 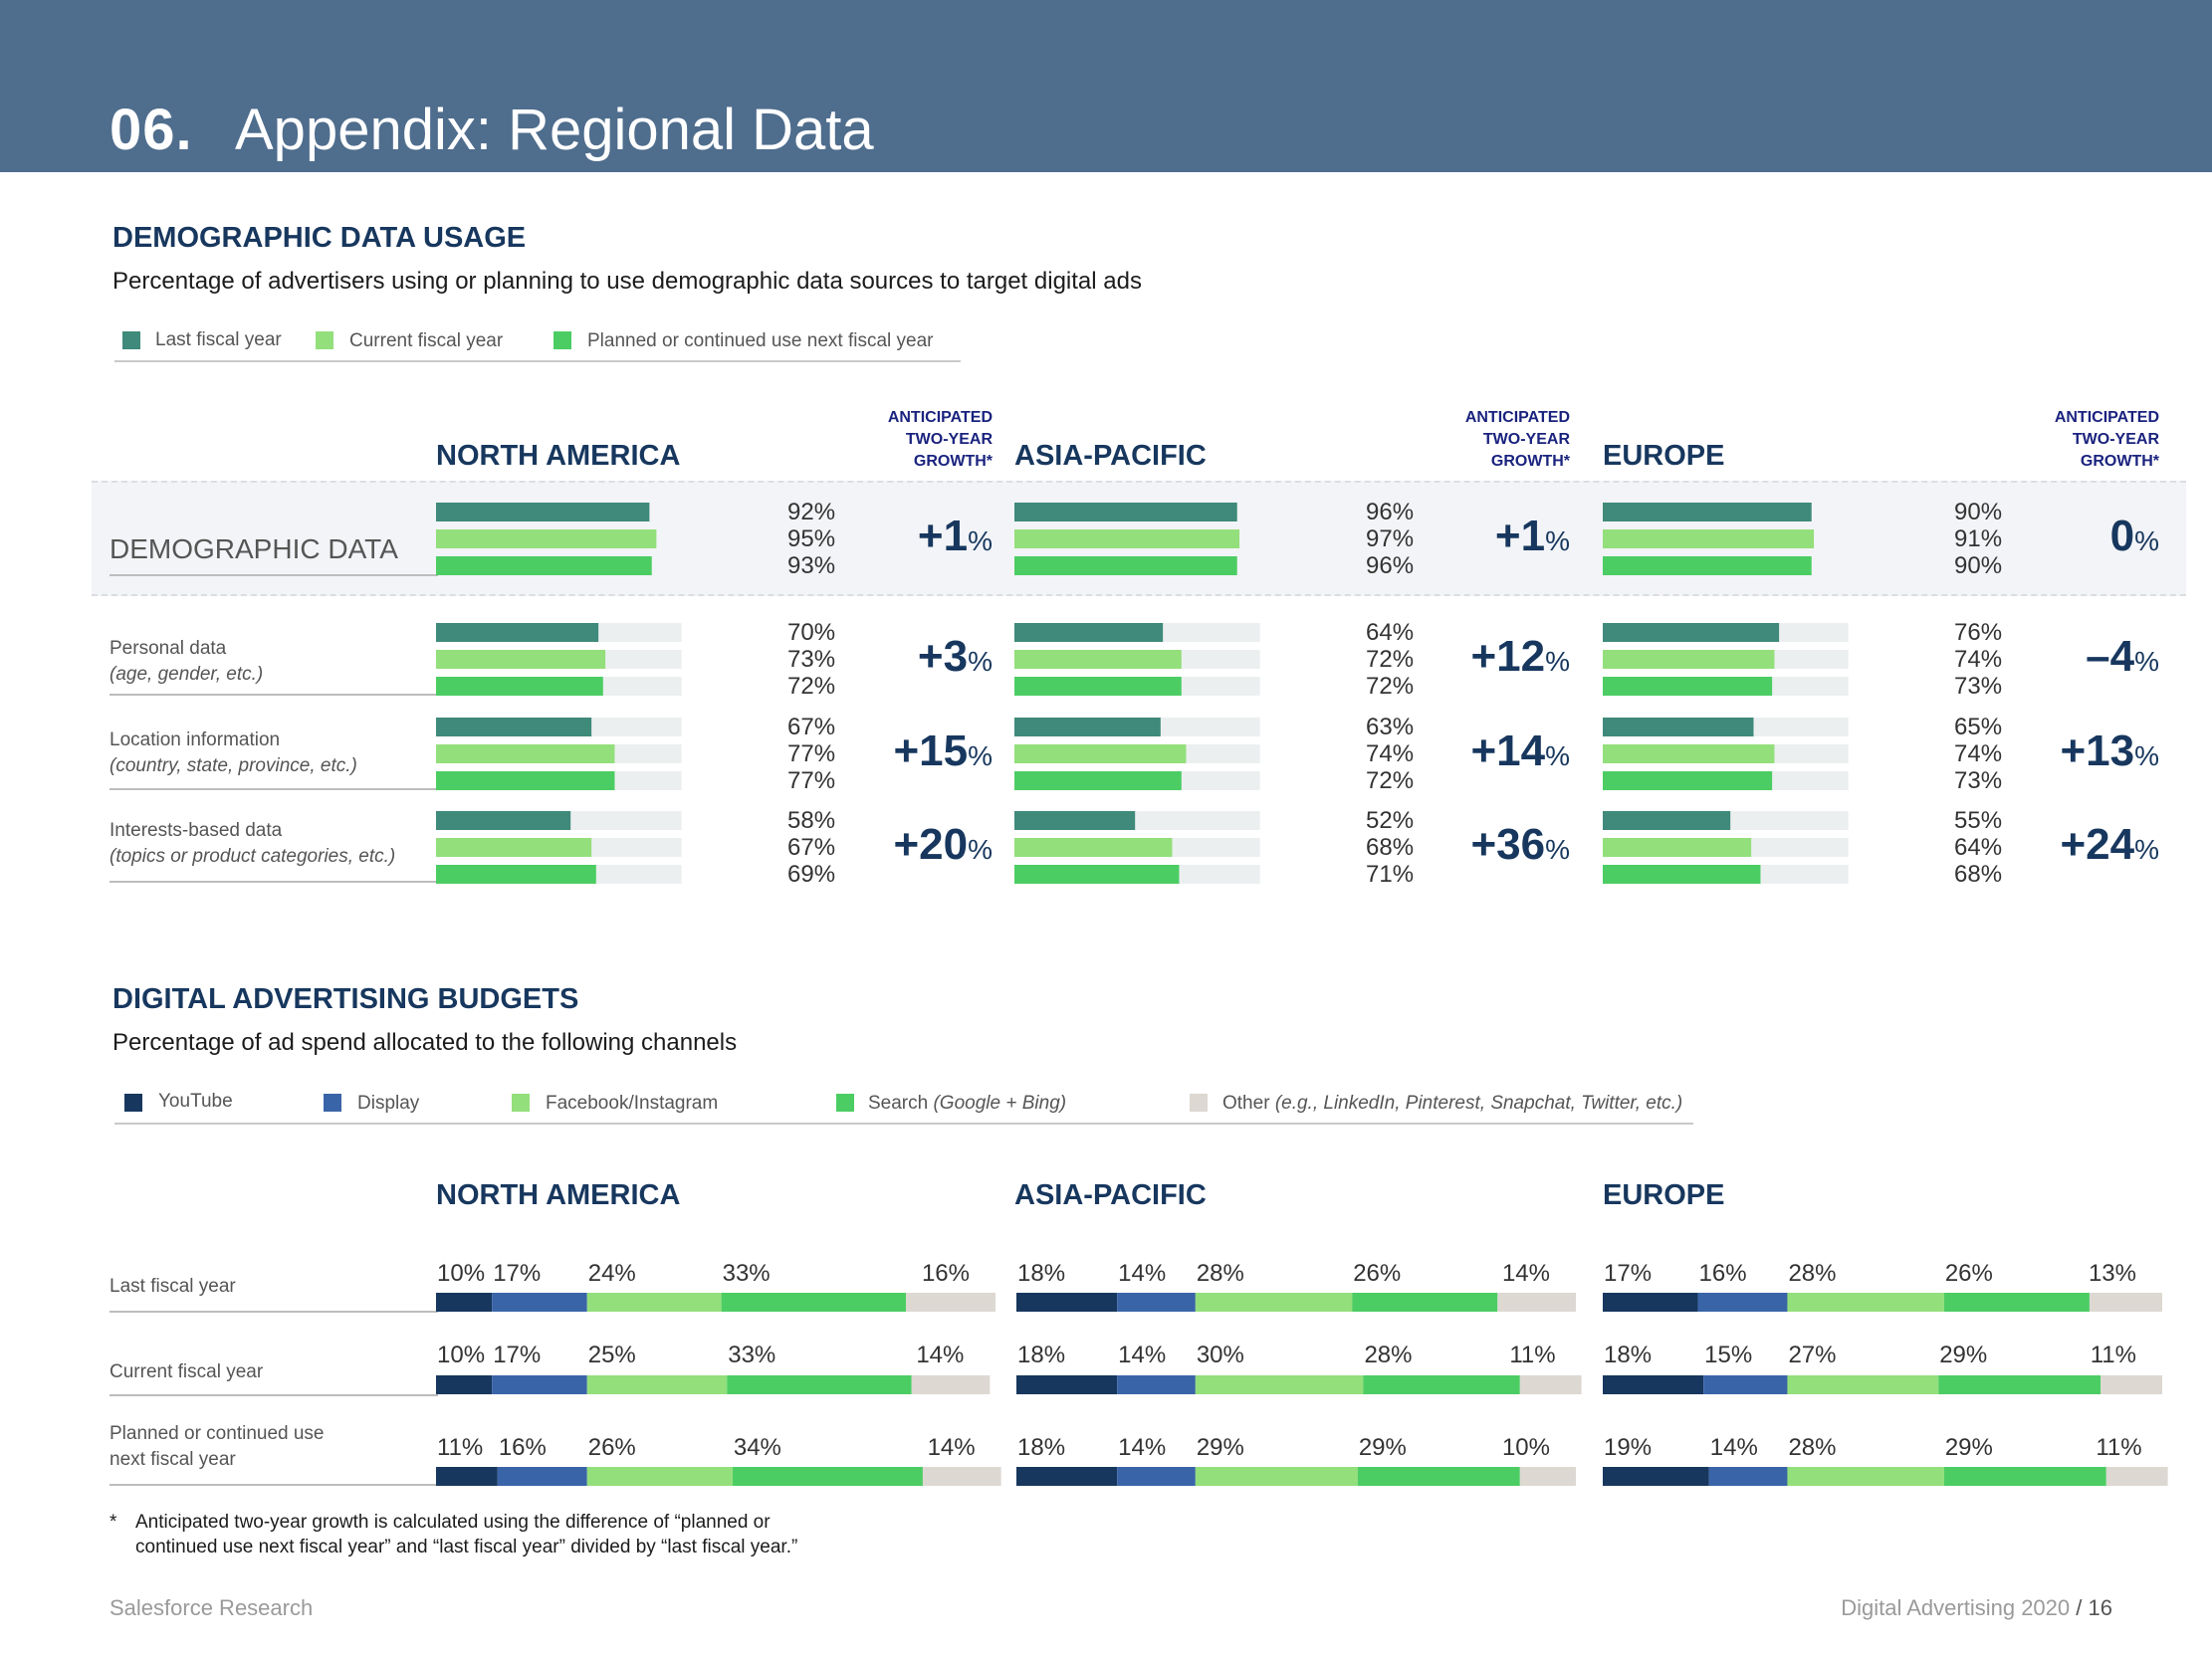 I want to click on bar-value-label: 73%, so click(x=1978, y=780).